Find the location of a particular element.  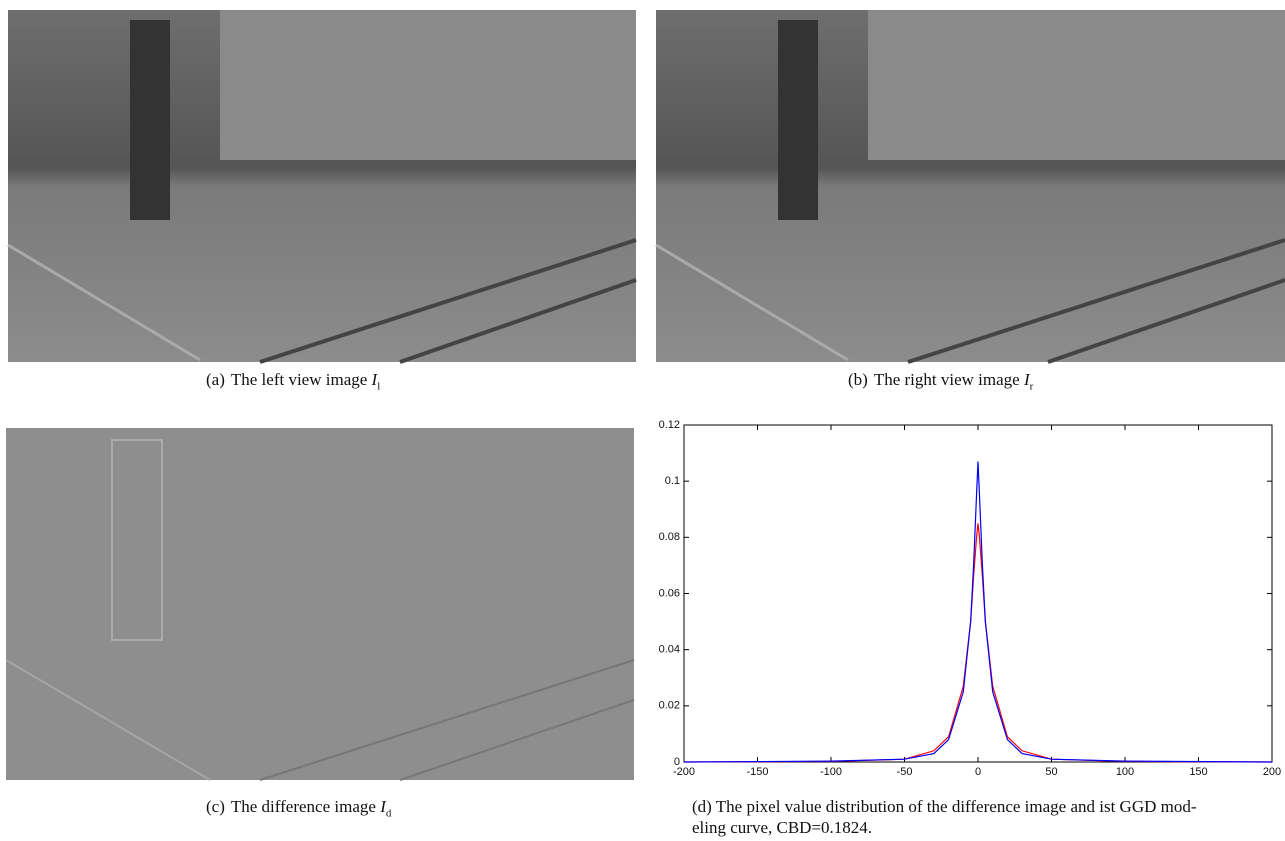

caption-a: (a) The left view image Il is located at coordinates (293, 381).